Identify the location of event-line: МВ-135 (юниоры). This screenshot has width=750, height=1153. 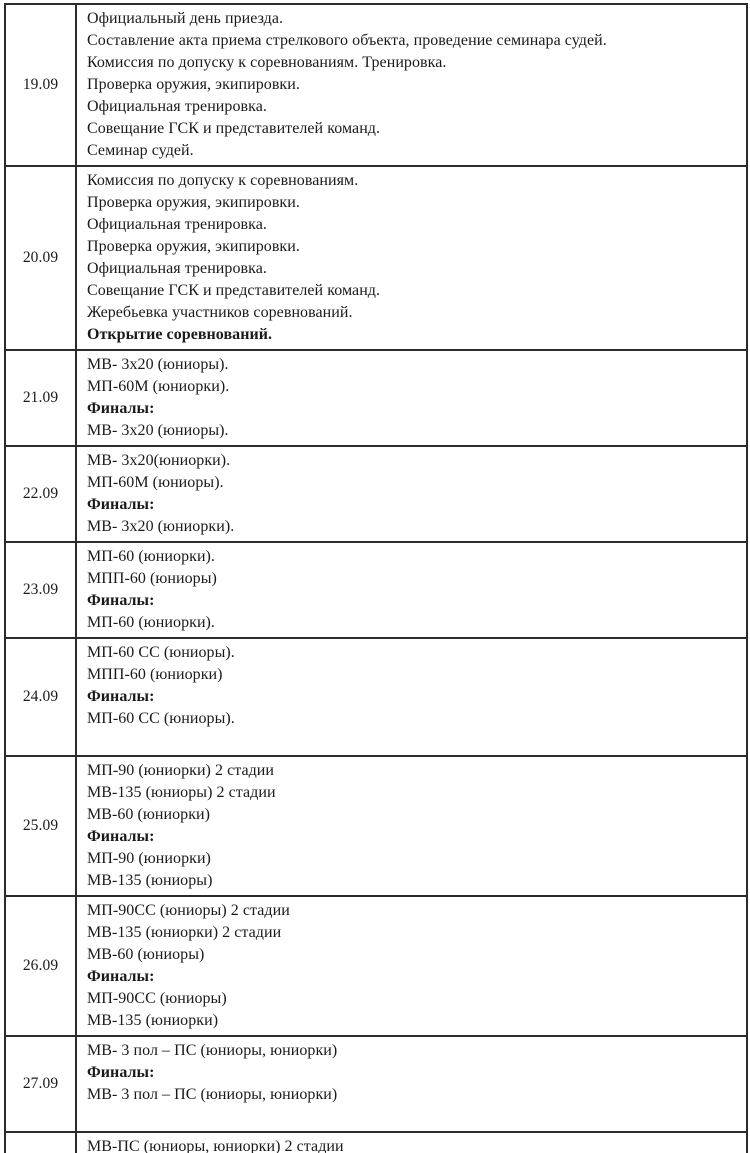
(150, 880).